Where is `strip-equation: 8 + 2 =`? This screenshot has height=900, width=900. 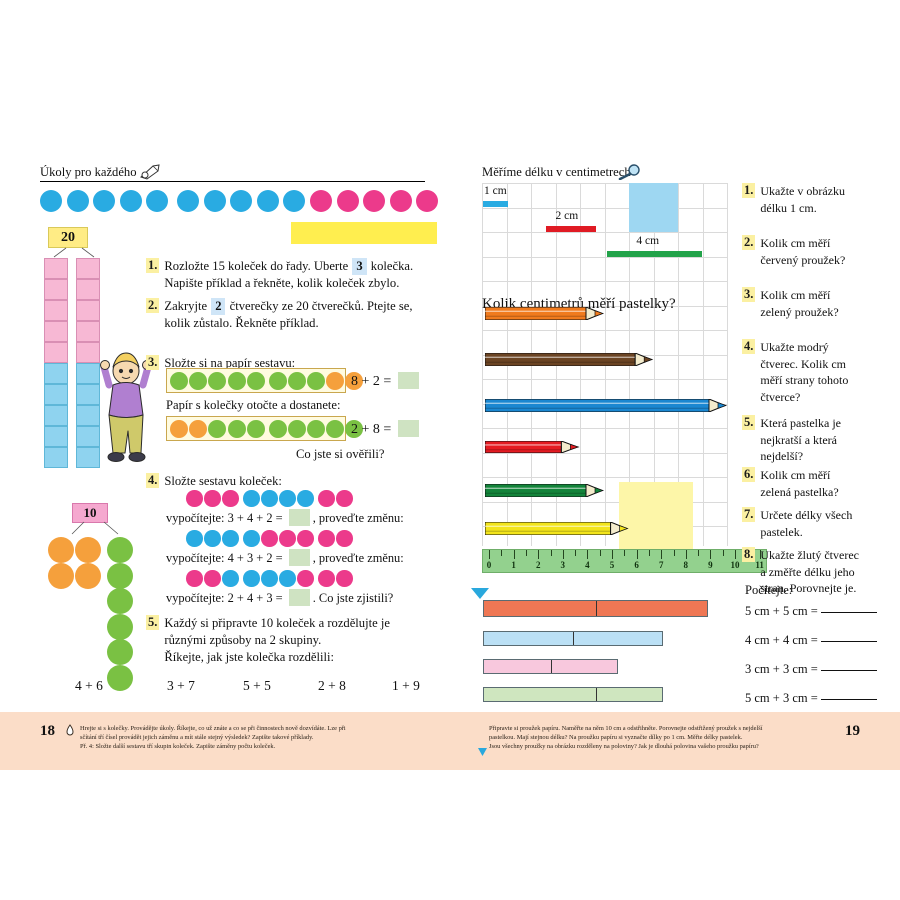 strip-equation: 8 + 2 = is located at coordinates (386, 381).